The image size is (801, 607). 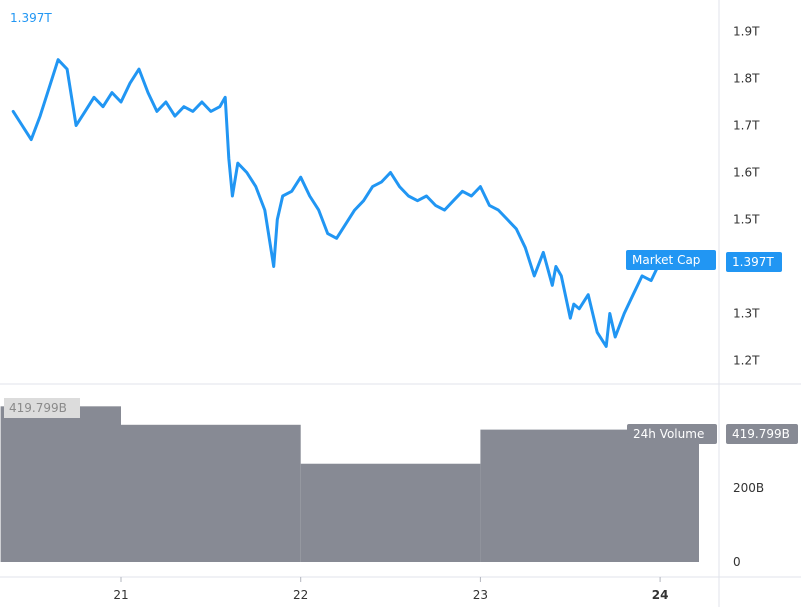 I want to click on market-cap-value-badge-bg, so click(x=754, y=262).